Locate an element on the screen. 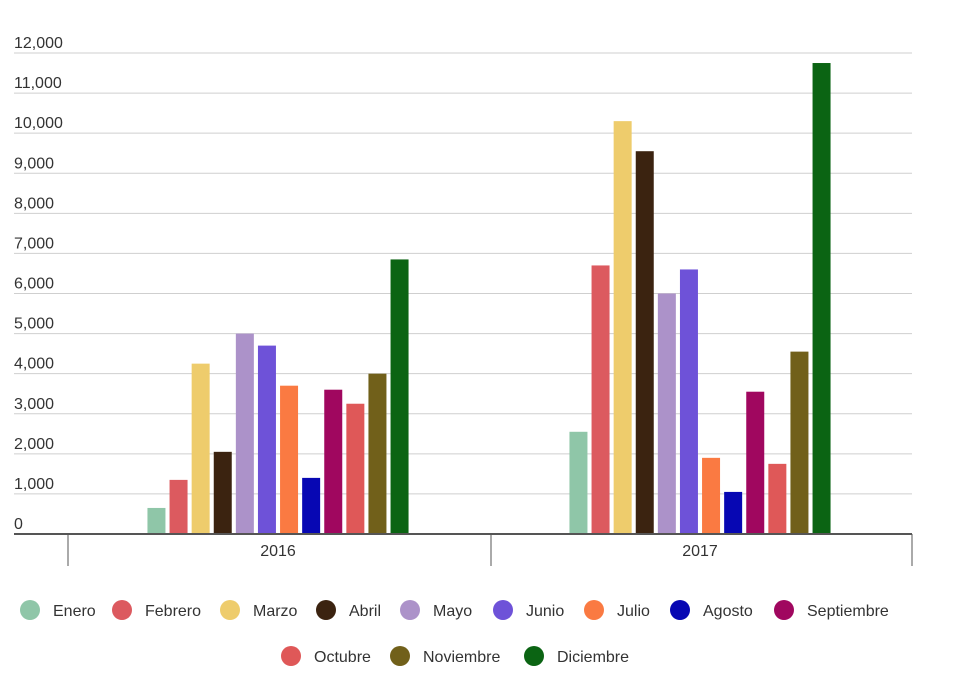  legend-item-mayo: Mayo is located at coordinates (436, 610).